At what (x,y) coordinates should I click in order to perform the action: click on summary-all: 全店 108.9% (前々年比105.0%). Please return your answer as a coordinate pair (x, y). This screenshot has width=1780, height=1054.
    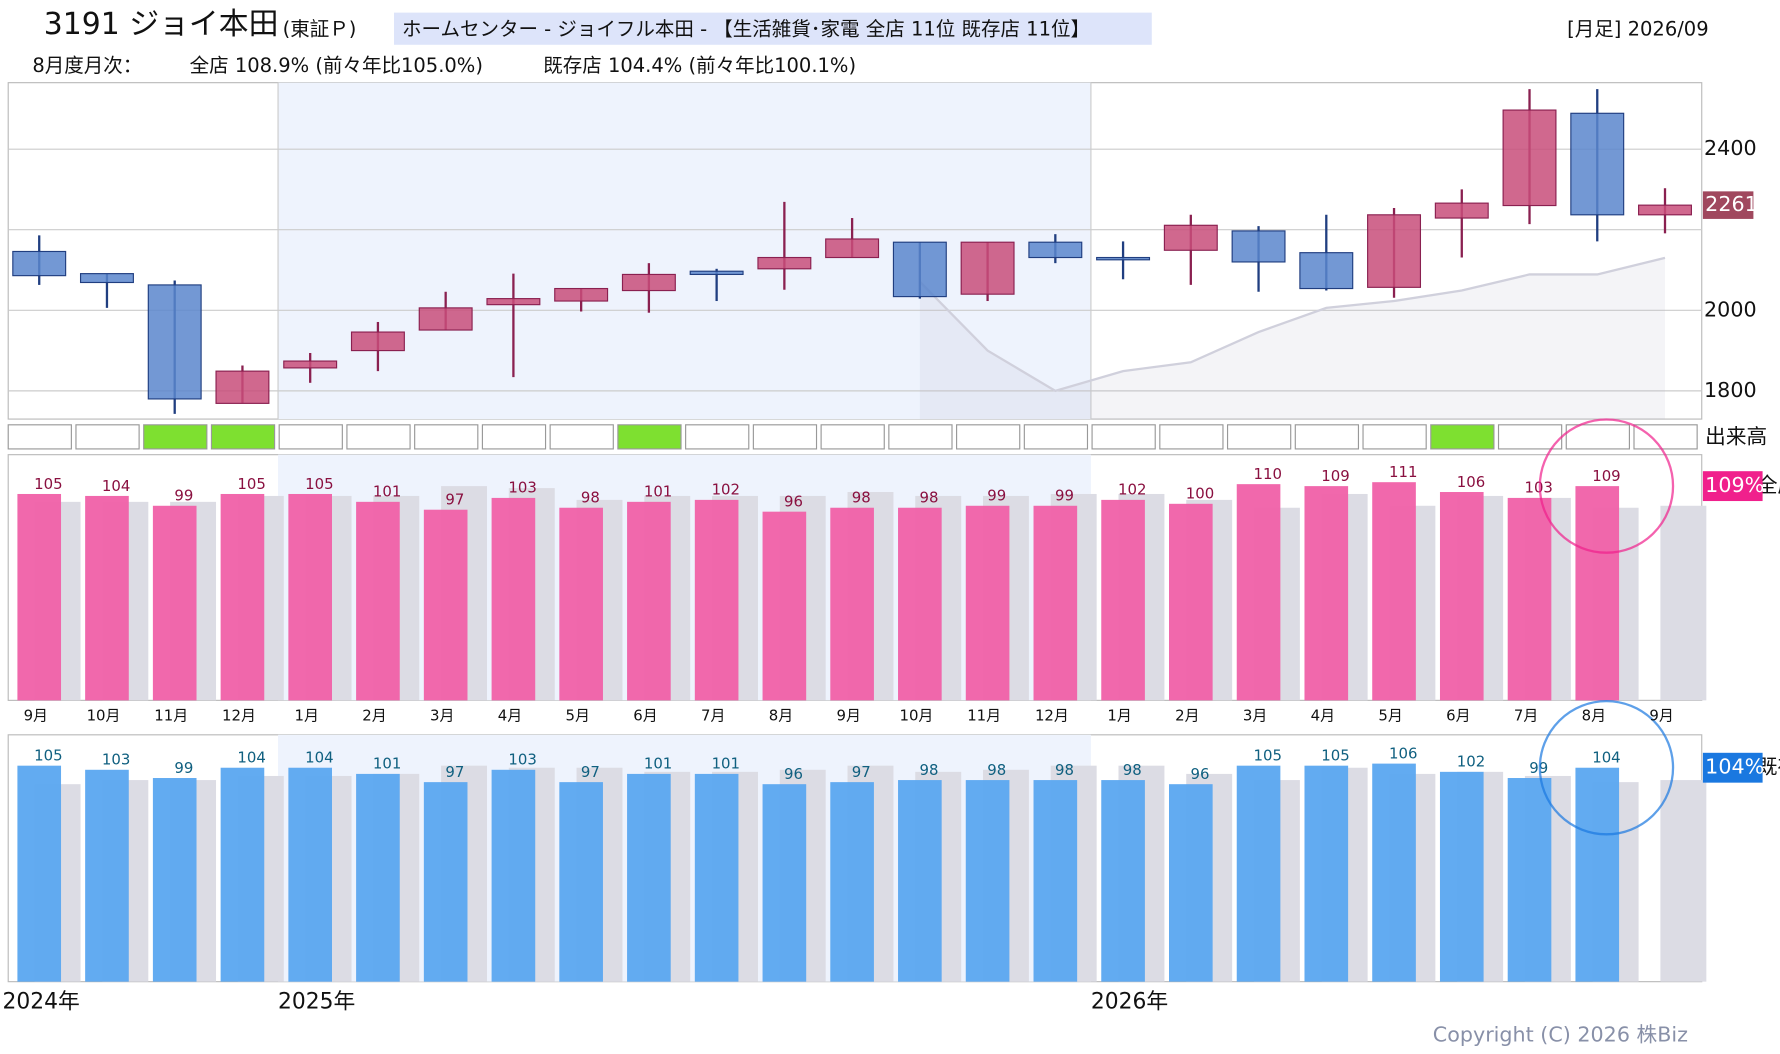
    Looking at the image, I should click on (336, 65).